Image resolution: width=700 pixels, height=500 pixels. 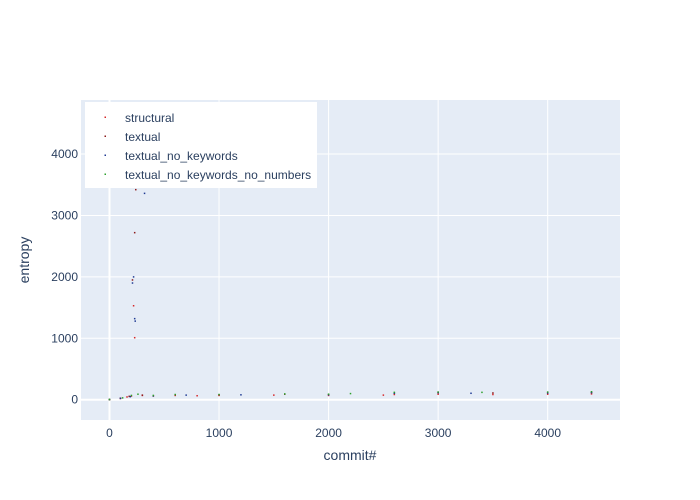 What do you see at coordinates (181, 156) in the screenshot?
I see `legend-label-textual-no-keywords: textual_no_keywords` at bounding box center [181, 156].